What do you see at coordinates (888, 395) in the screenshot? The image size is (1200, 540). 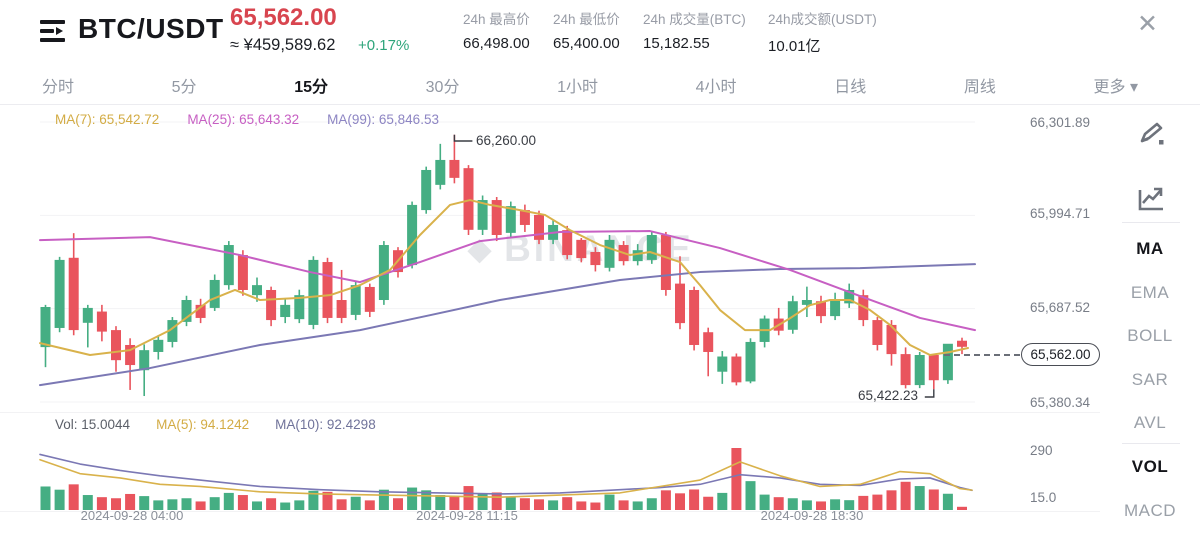 I see `session-low-annotation: 65,422.23` at bounding box center [888, 395].